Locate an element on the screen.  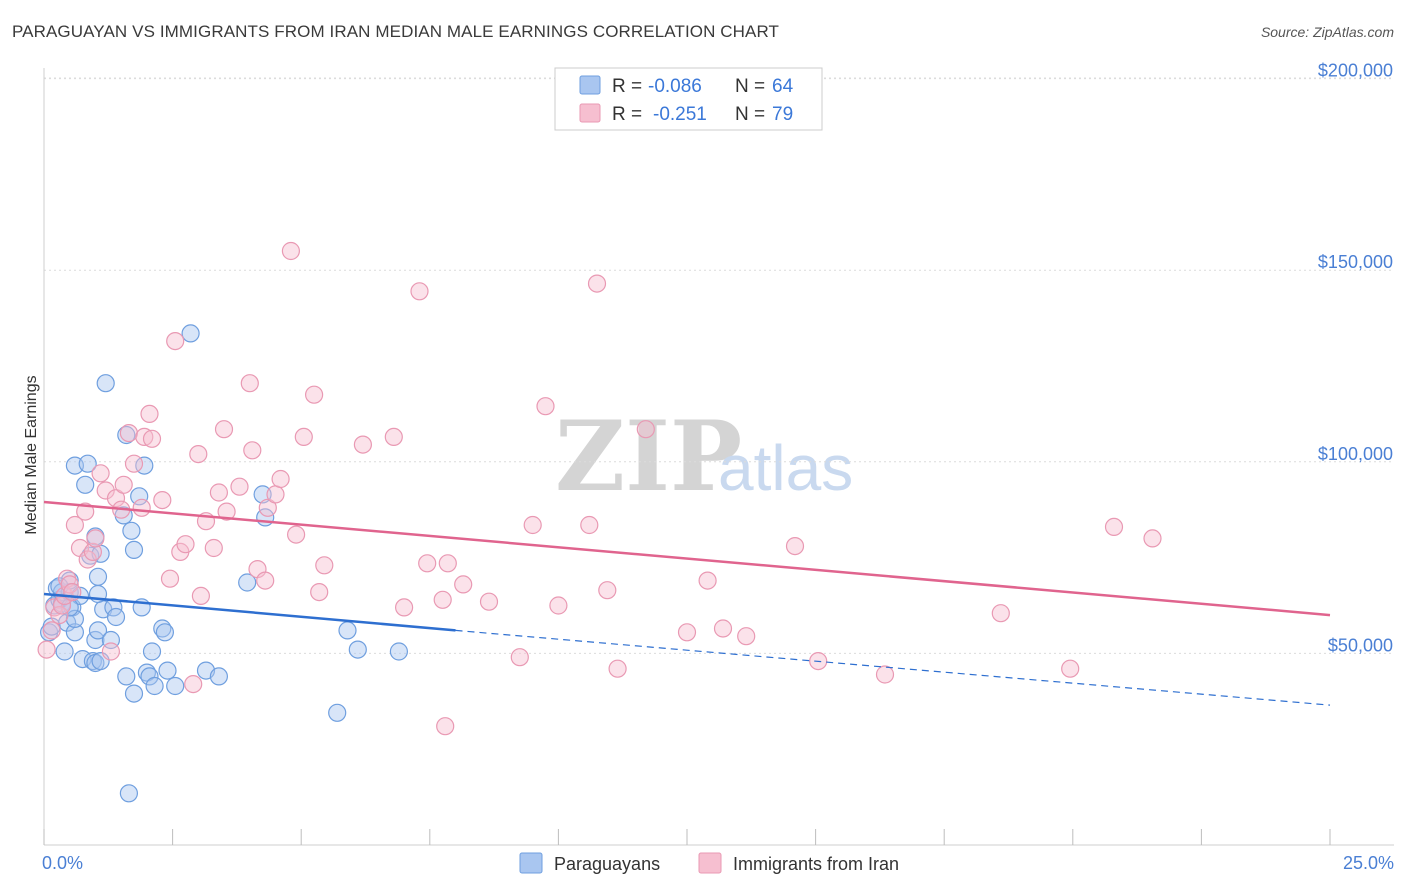
legend-r-label-2: R = is located at coordinates (627, 114).